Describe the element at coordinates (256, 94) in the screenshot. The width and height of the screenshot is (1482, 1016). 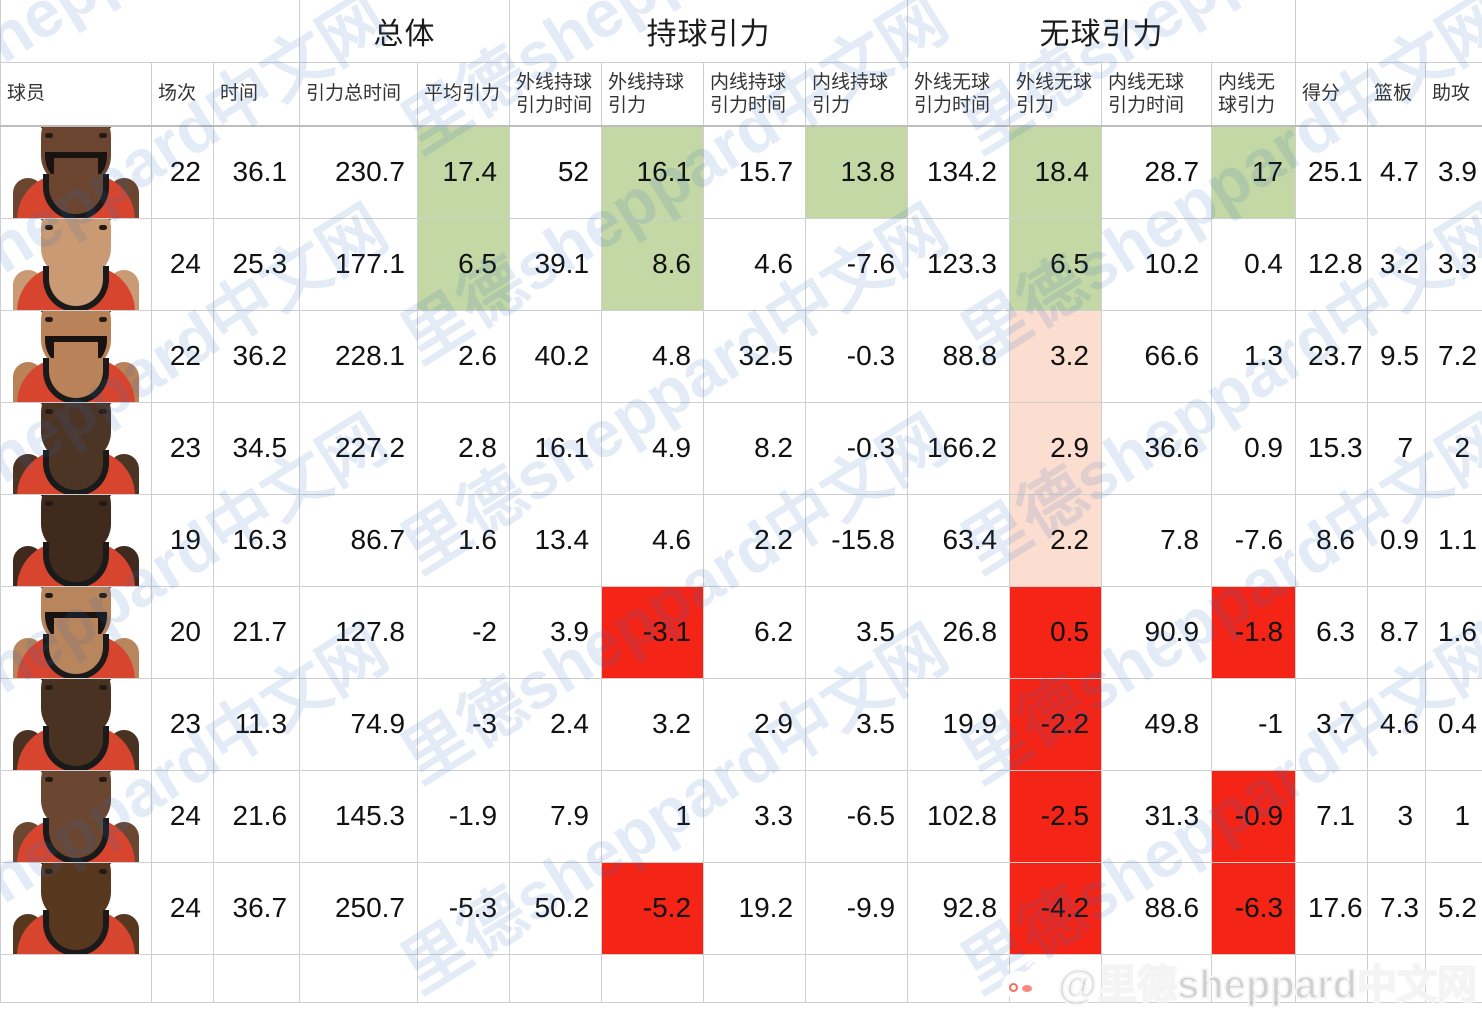
I see `column-header-minutes: 时间` at that location.